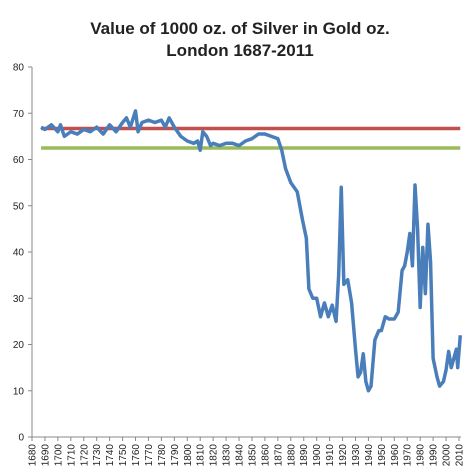  Describe the element at coordinates (58, 455) in the screenshot. I see `x-tick-label: 1700` at that location.